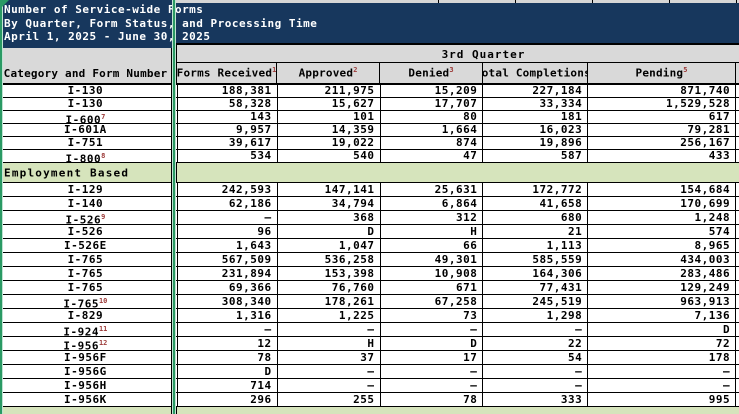 The width and height of the screenshot is (739, 414). I want to click on value-cell: 368, so click(329, 217).